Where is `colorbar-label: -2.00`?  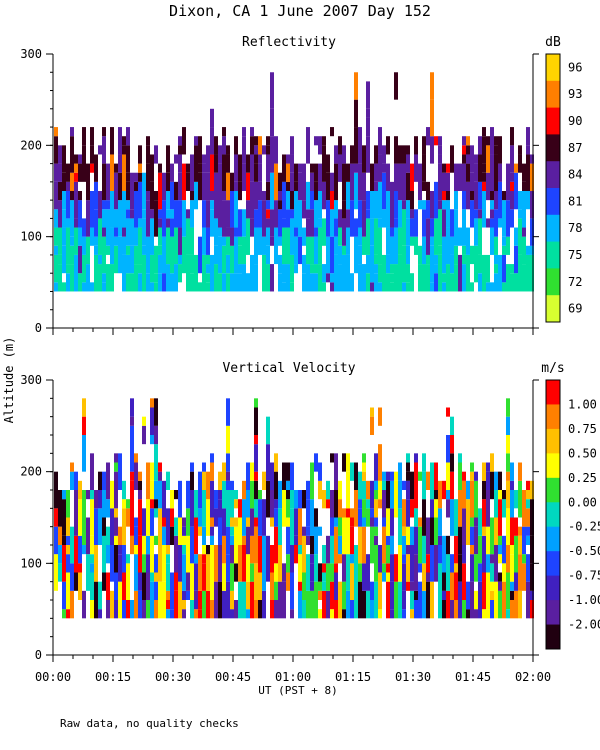 colorbar-label: -2.00 is located at coordinates (584, 625).